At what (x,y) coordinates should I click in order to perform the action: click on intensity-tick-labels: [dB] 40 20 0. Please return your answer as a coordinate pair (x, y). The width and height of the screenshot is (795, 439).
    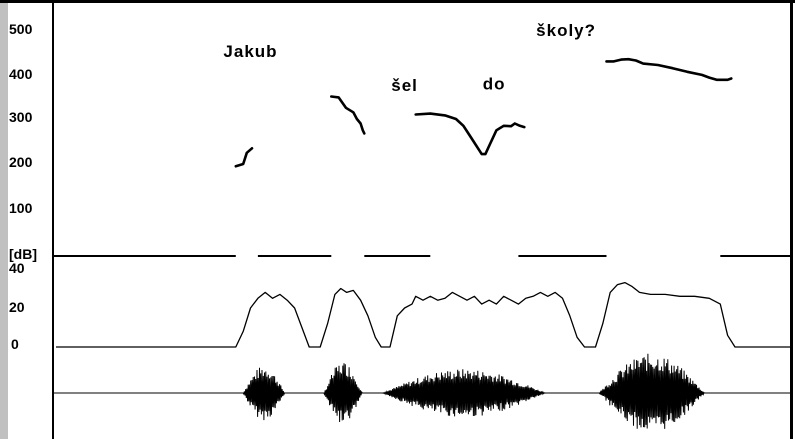
    Looking at the image, I should click on (23, 299).